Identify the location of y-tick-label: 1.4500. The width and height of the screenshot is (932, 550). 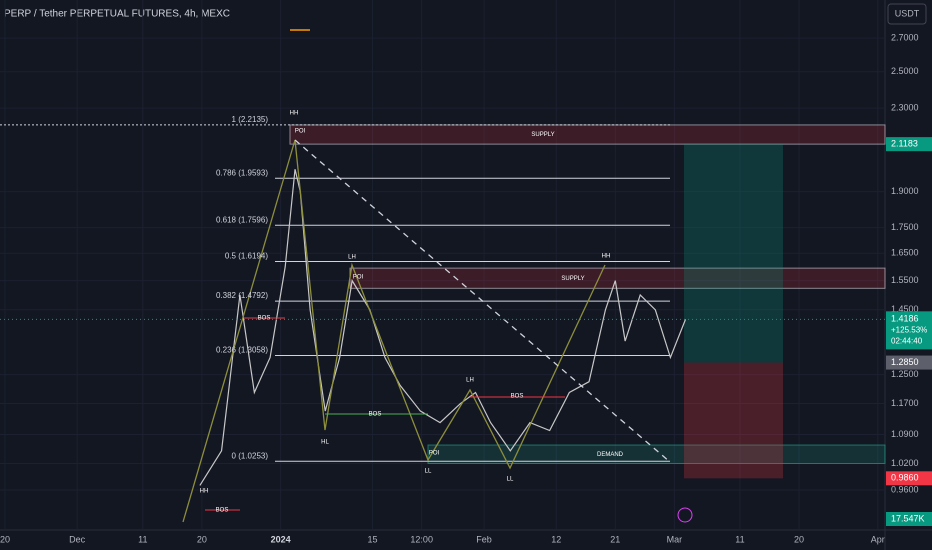
(905, 309).